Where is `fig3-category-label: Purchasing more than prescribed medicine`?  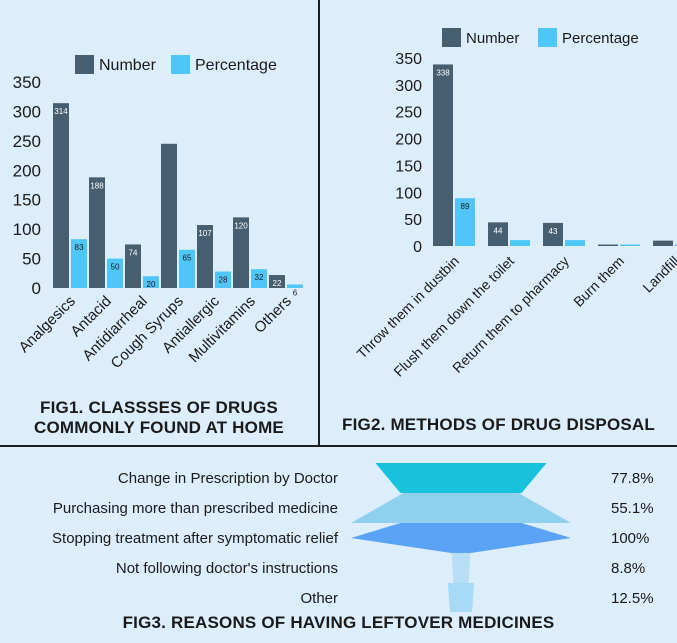
fig3-category-label: Purchasing more than prescribed medicine is located at coordinates (195, 508).